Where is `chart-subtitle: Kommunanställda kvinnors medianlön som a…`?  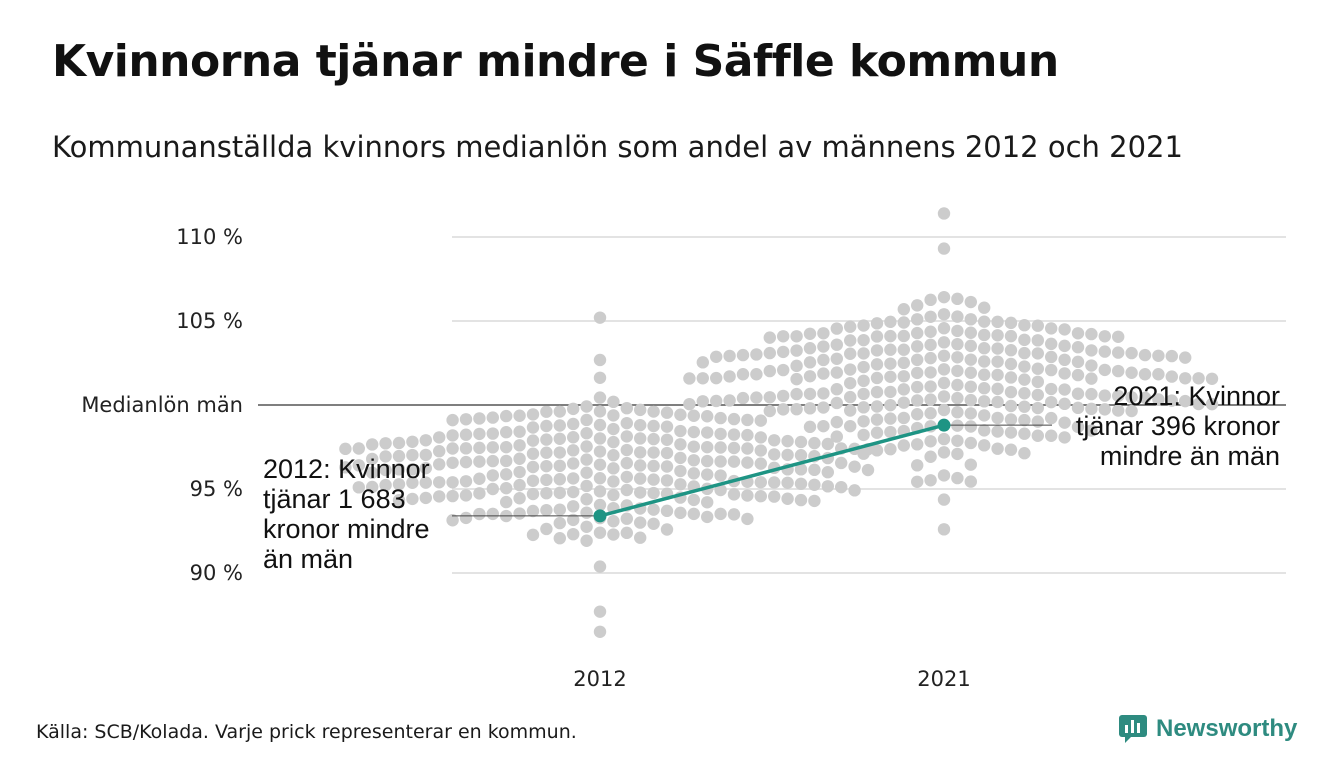
chart-subtitle: Kommunanställda kvinnors medianlön som a… is located at coordinates (617, 147).